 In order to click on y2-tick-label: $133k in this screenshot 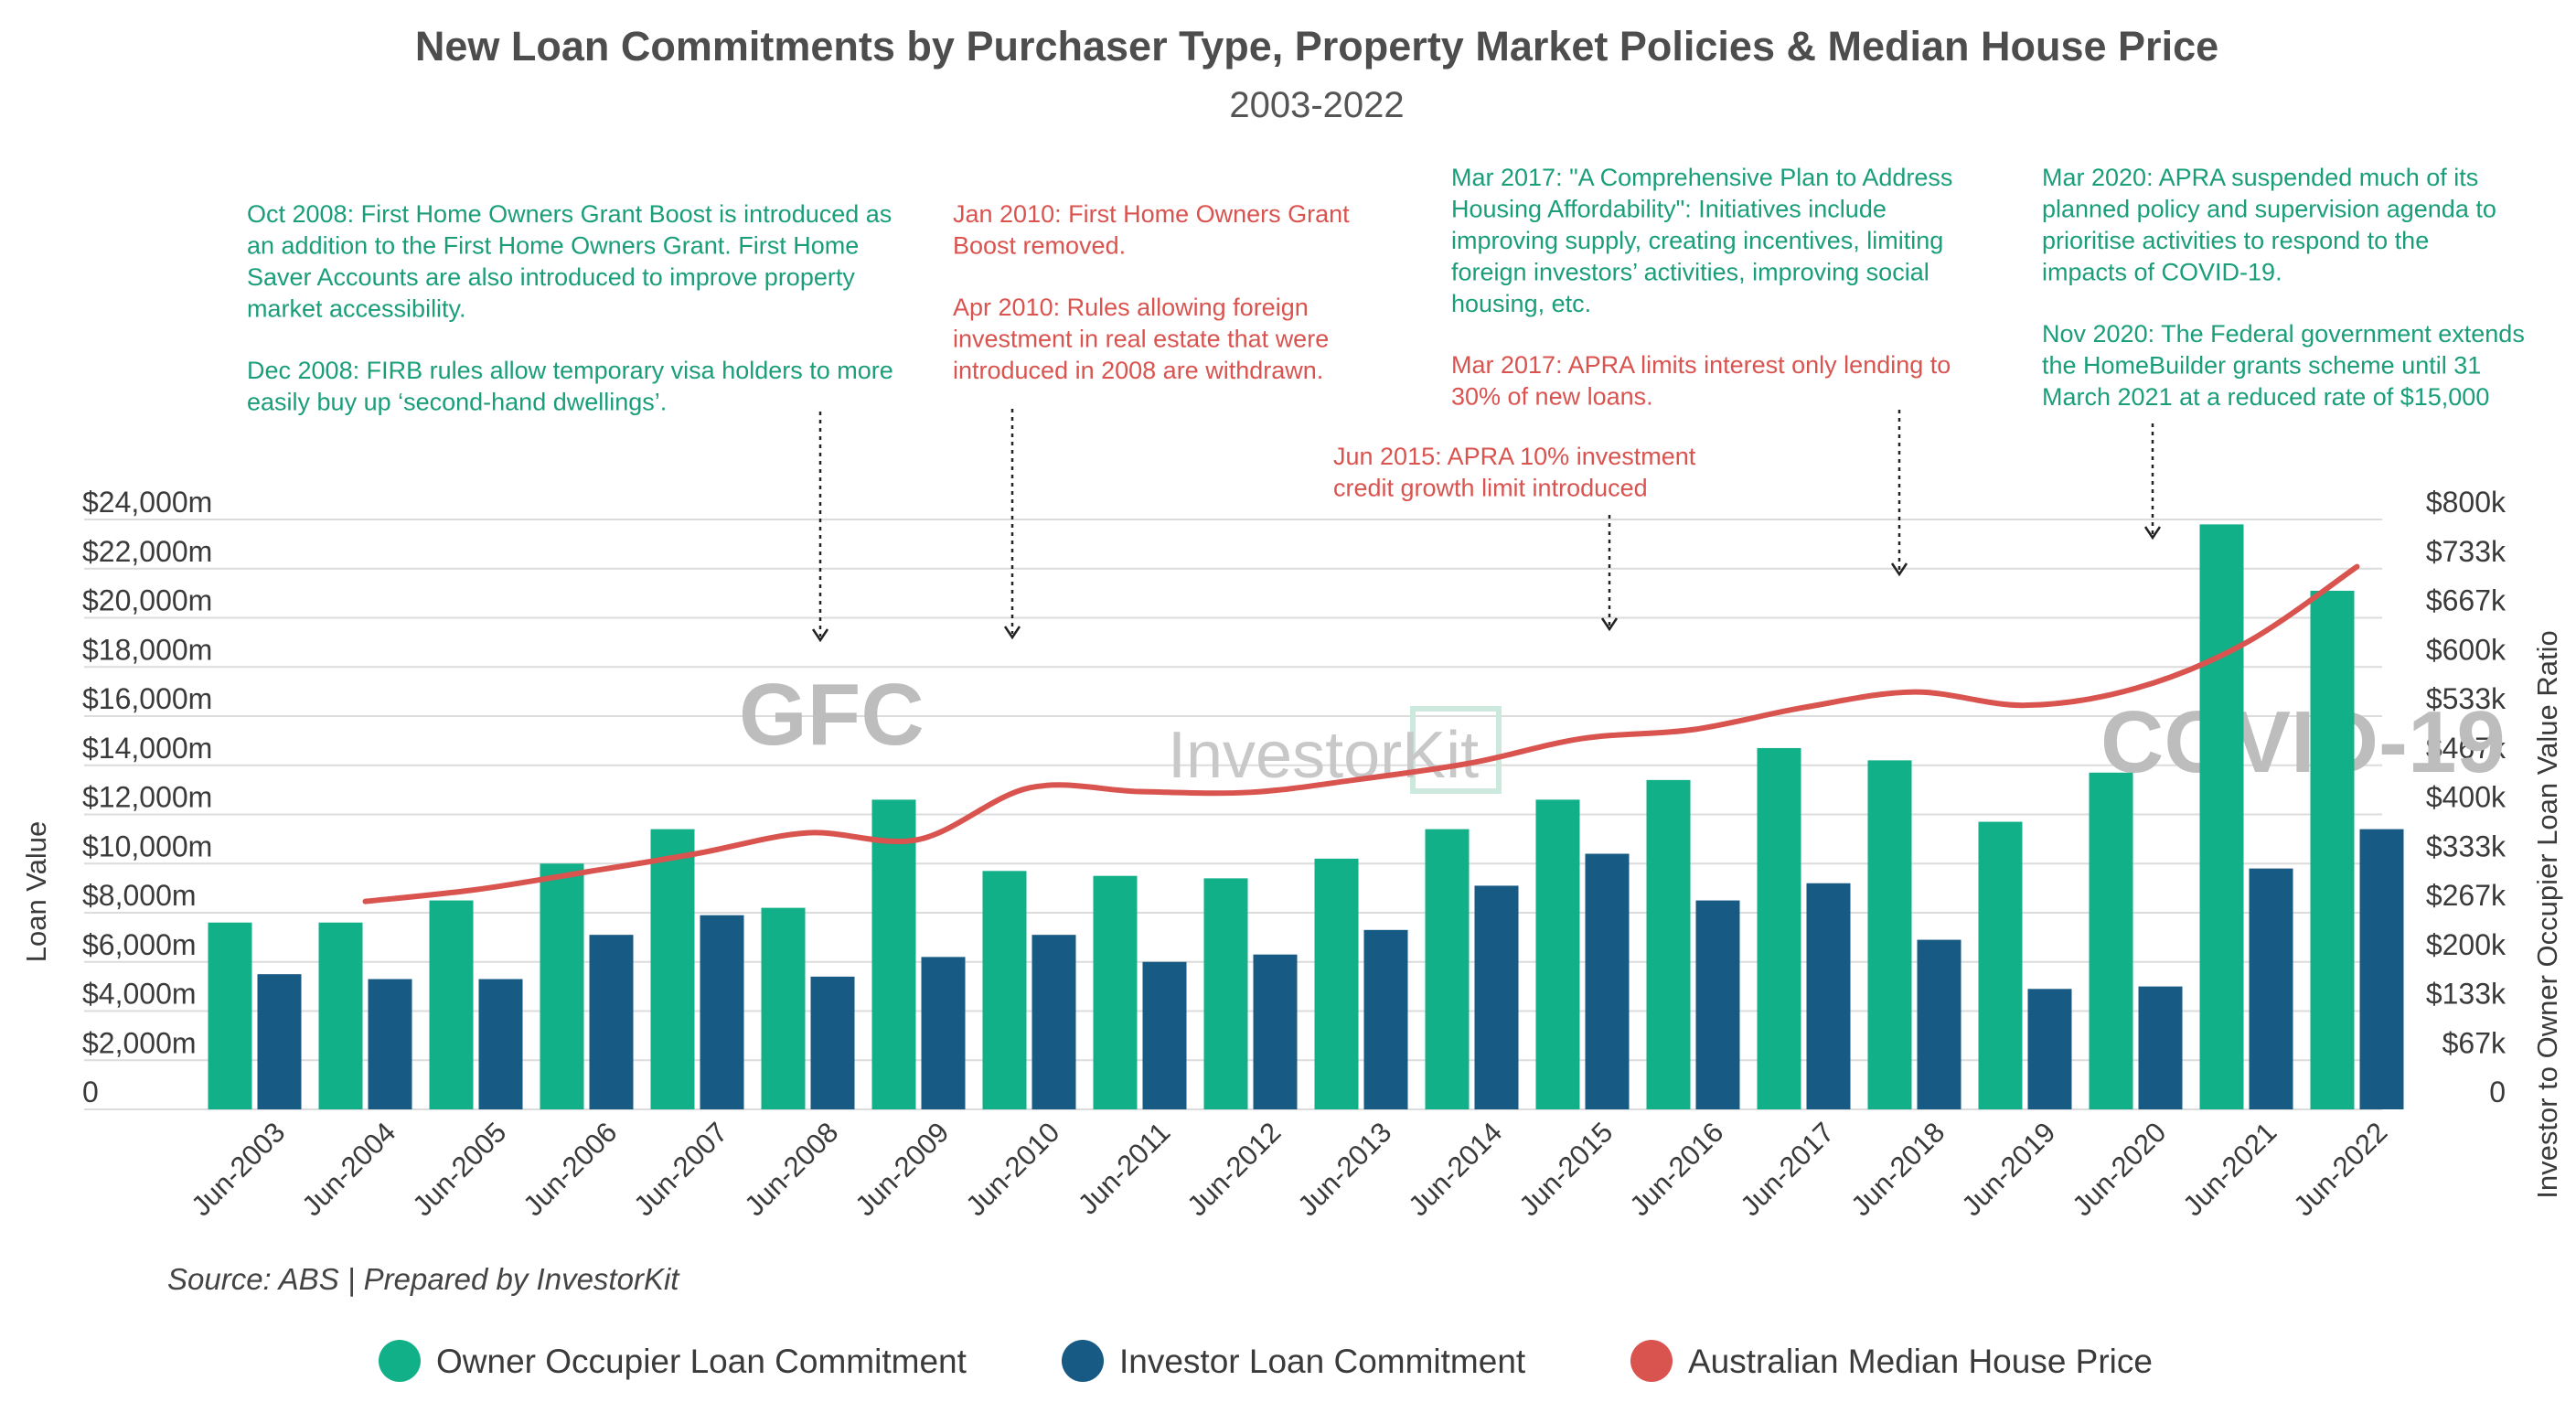, I will do `click(2466, 994)`.